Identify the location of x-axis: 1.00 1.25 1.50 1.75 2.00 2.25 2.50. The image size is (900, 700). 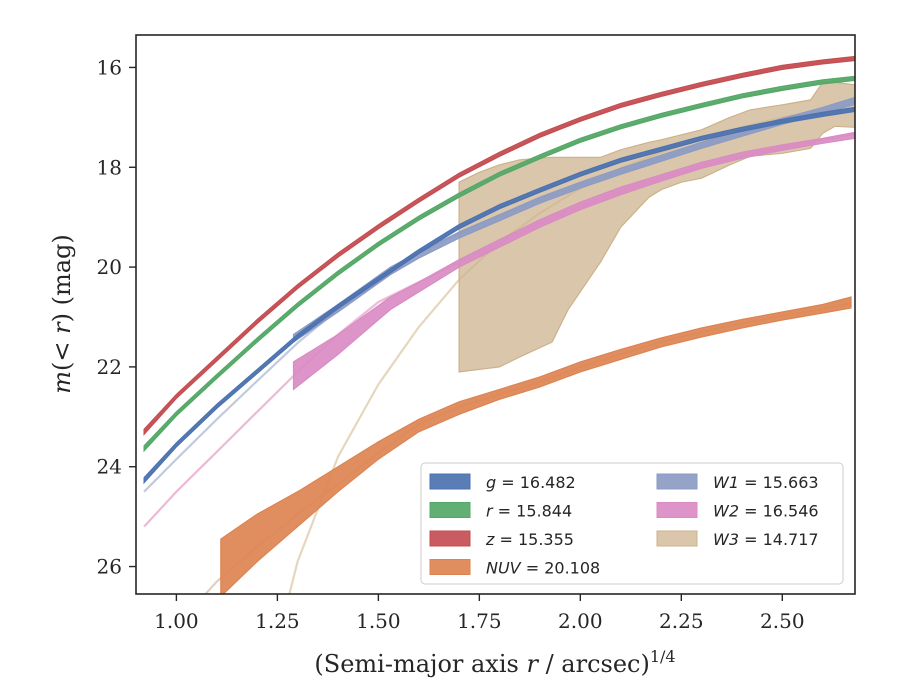
(479, 613).